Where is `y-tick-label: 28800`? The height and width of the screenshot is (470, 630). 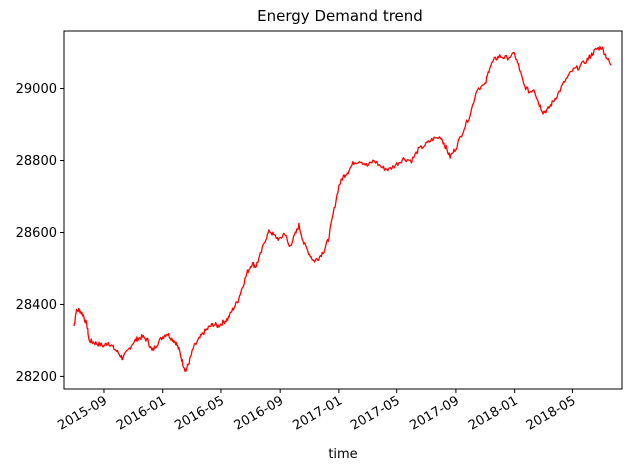 y-tick-label: 28800 is located at coordinates (36, 161).